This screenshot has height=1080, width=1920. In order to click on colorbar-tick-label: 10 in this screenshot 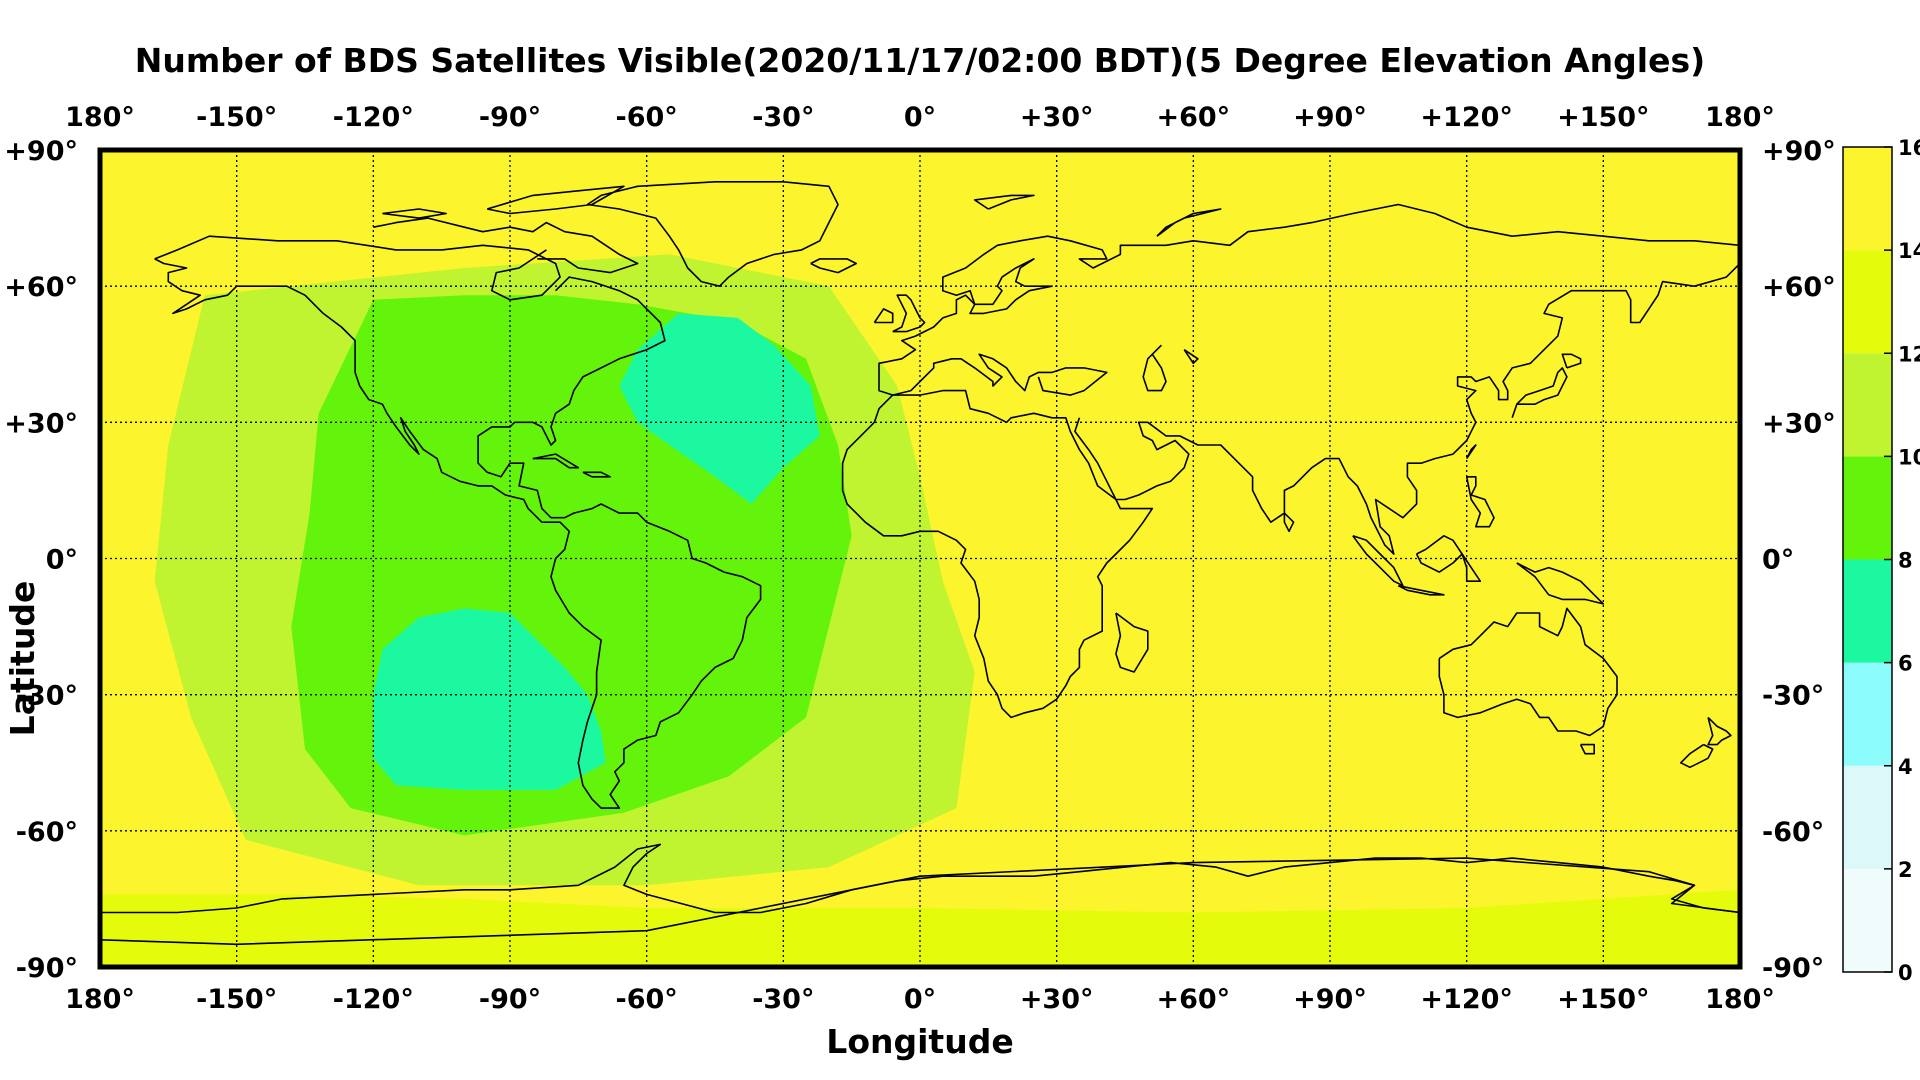, I will do `click(1909, 457)`.